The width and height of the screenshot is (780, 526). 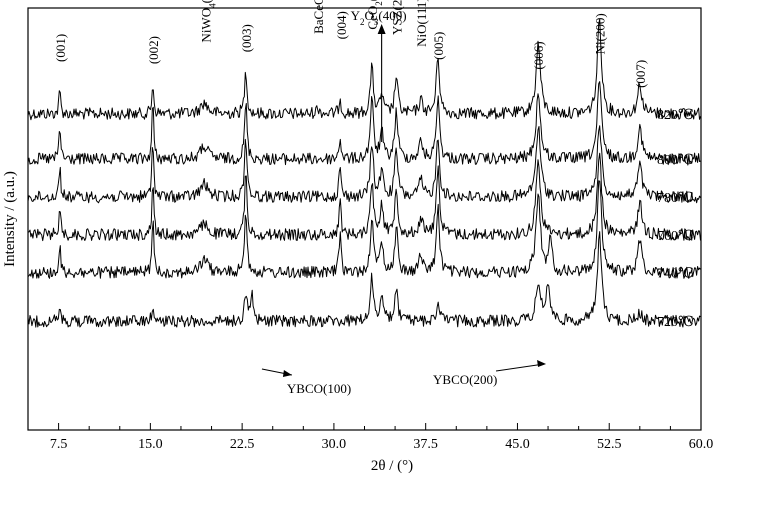 What do you see at coordinates (207, 21) in the screenshot?
I see `peak-label: NiWO4(002)` at bounding box center [207, 21].